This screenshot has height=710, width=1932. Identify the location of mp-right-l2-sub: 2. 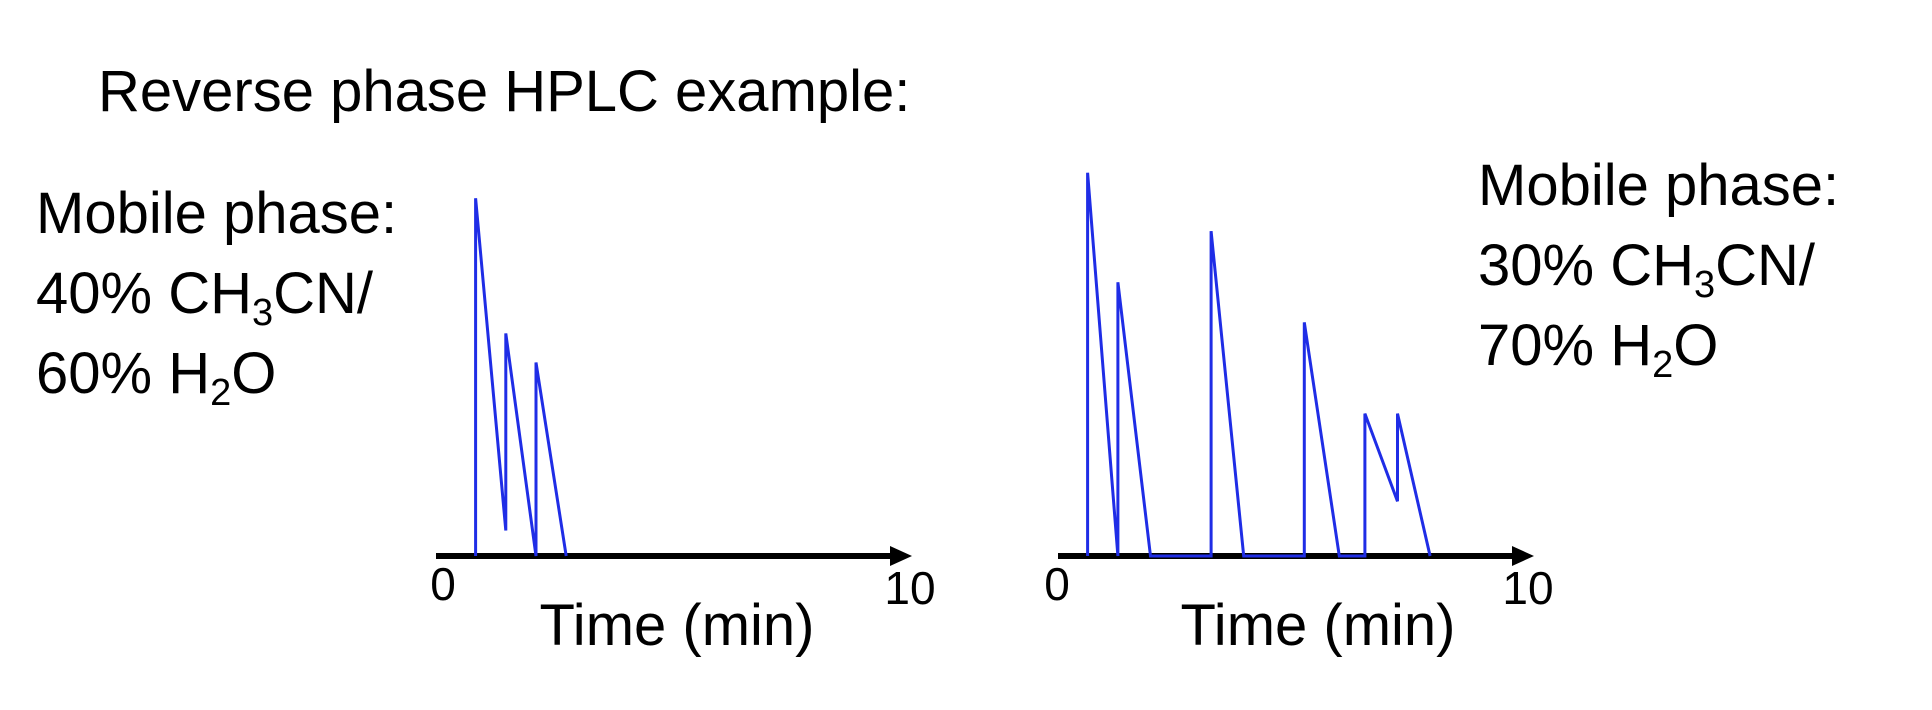
(1663, 365).